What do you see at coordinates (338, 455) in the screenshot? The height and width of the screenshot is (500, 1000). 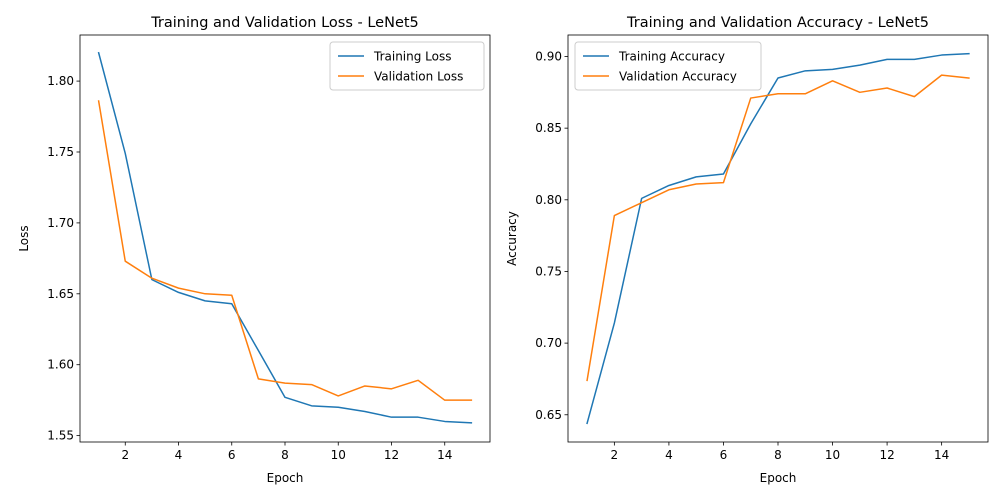 I see `loss-x-tick-label: 10` at bounding box center [338, 455].